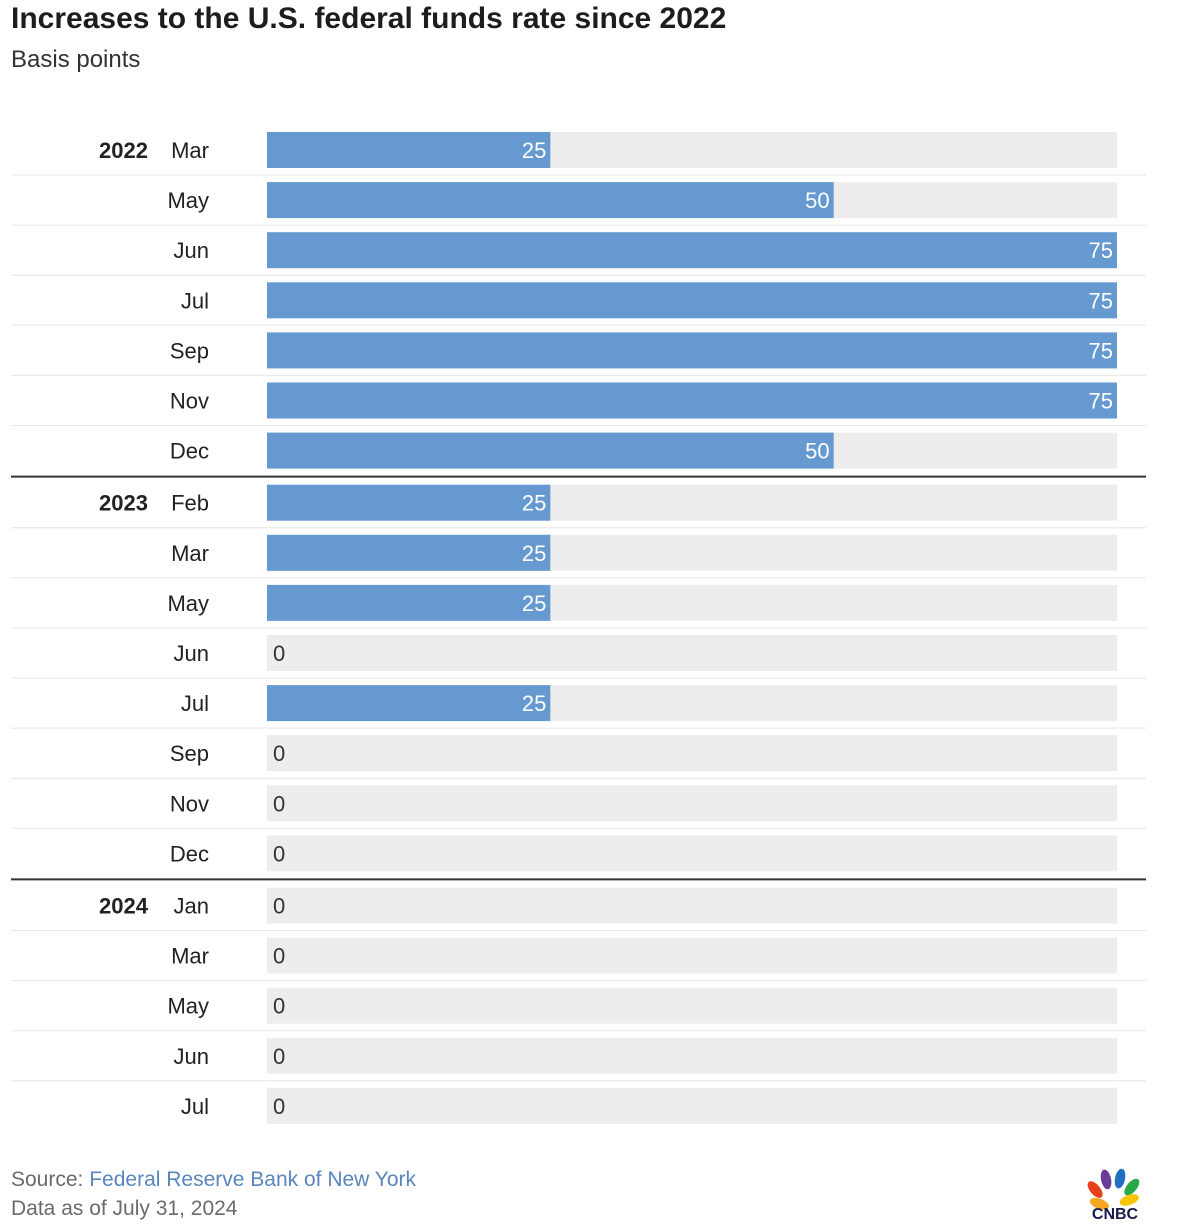 The height and width of the screenshot is (1228, 1186). What do you see at coordinates (409, 502) in the screenshot?
I see `bar-2023-feb` at bounding box center [409, 502].